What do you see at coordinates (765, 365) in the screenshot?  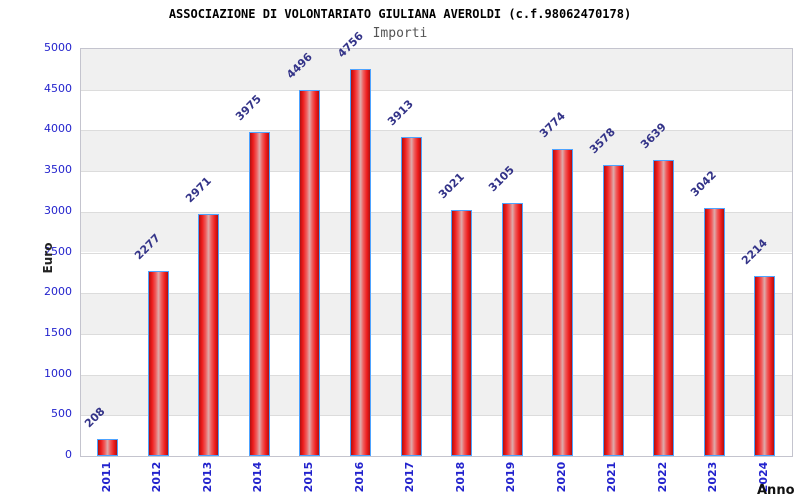 I see `bar-2024` at bounding box center [765, 365].